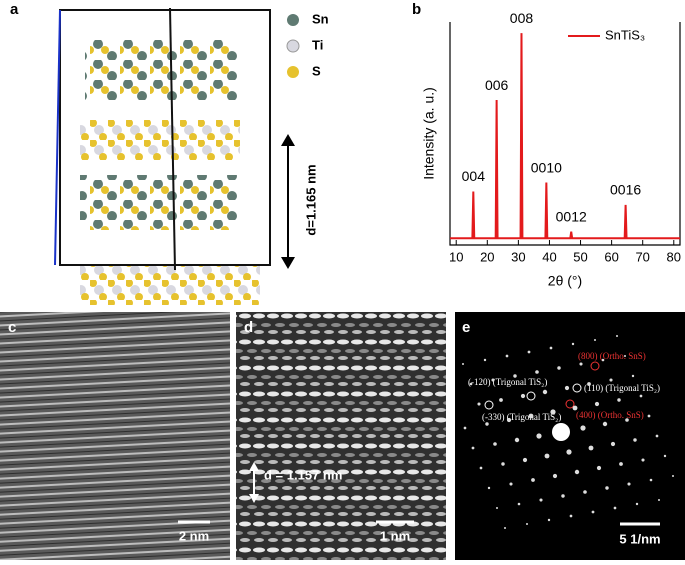 The width and height of the screenshot is (685, 565). I want to click on panel-label: e, so click(466, 327).